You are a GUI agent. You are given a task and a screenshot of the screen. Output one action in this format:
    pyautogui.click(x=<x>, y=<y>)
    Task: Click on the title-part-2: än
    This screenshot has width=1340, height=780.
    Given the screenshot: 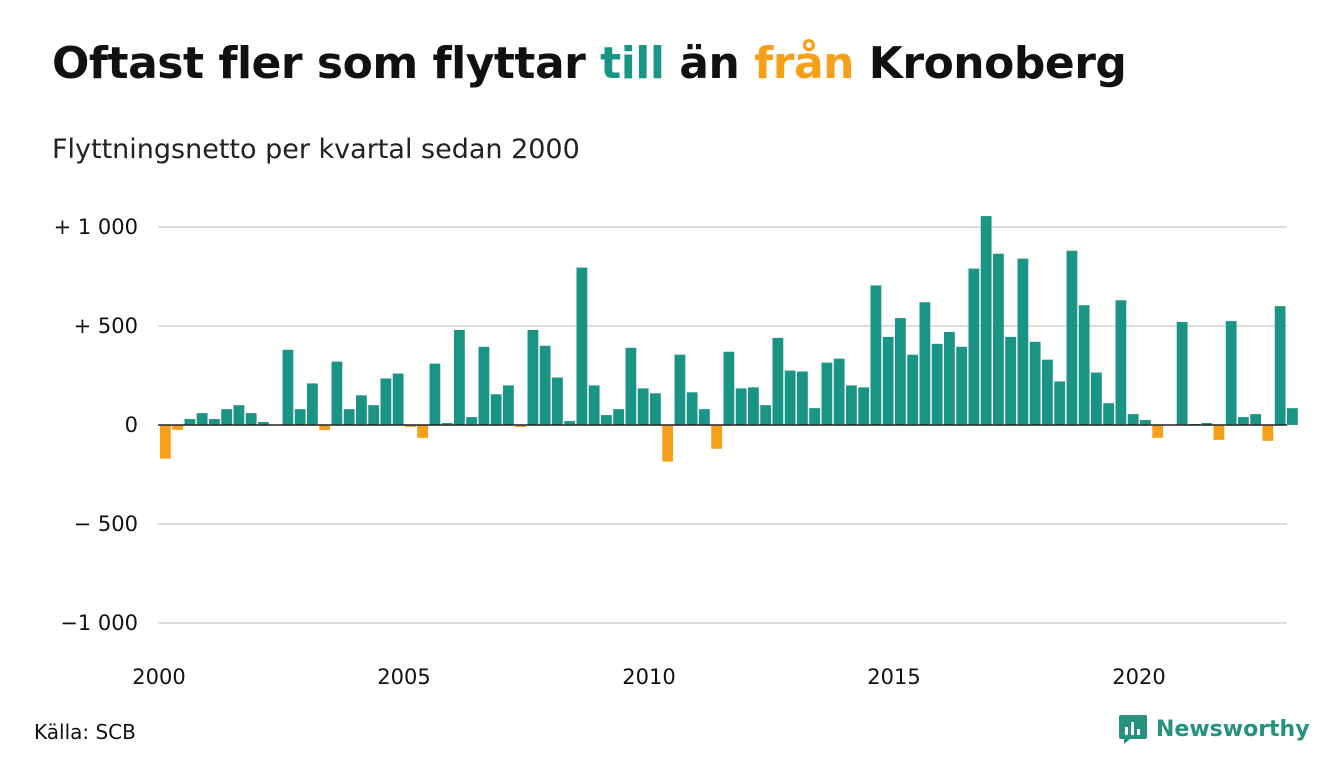 What is the action you would take?
    pyautogui.click(x=709, y=63)
    